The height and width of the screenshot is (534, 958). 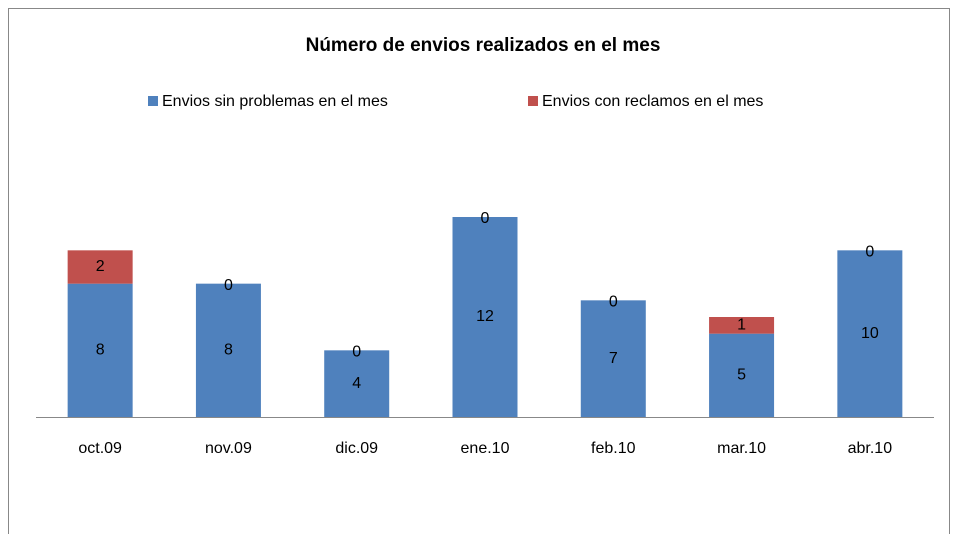 What do you see at coordinates (100, 448) in the screenshot?
I see `x-tick-label: oct.09` at bounding box center [100, 448].